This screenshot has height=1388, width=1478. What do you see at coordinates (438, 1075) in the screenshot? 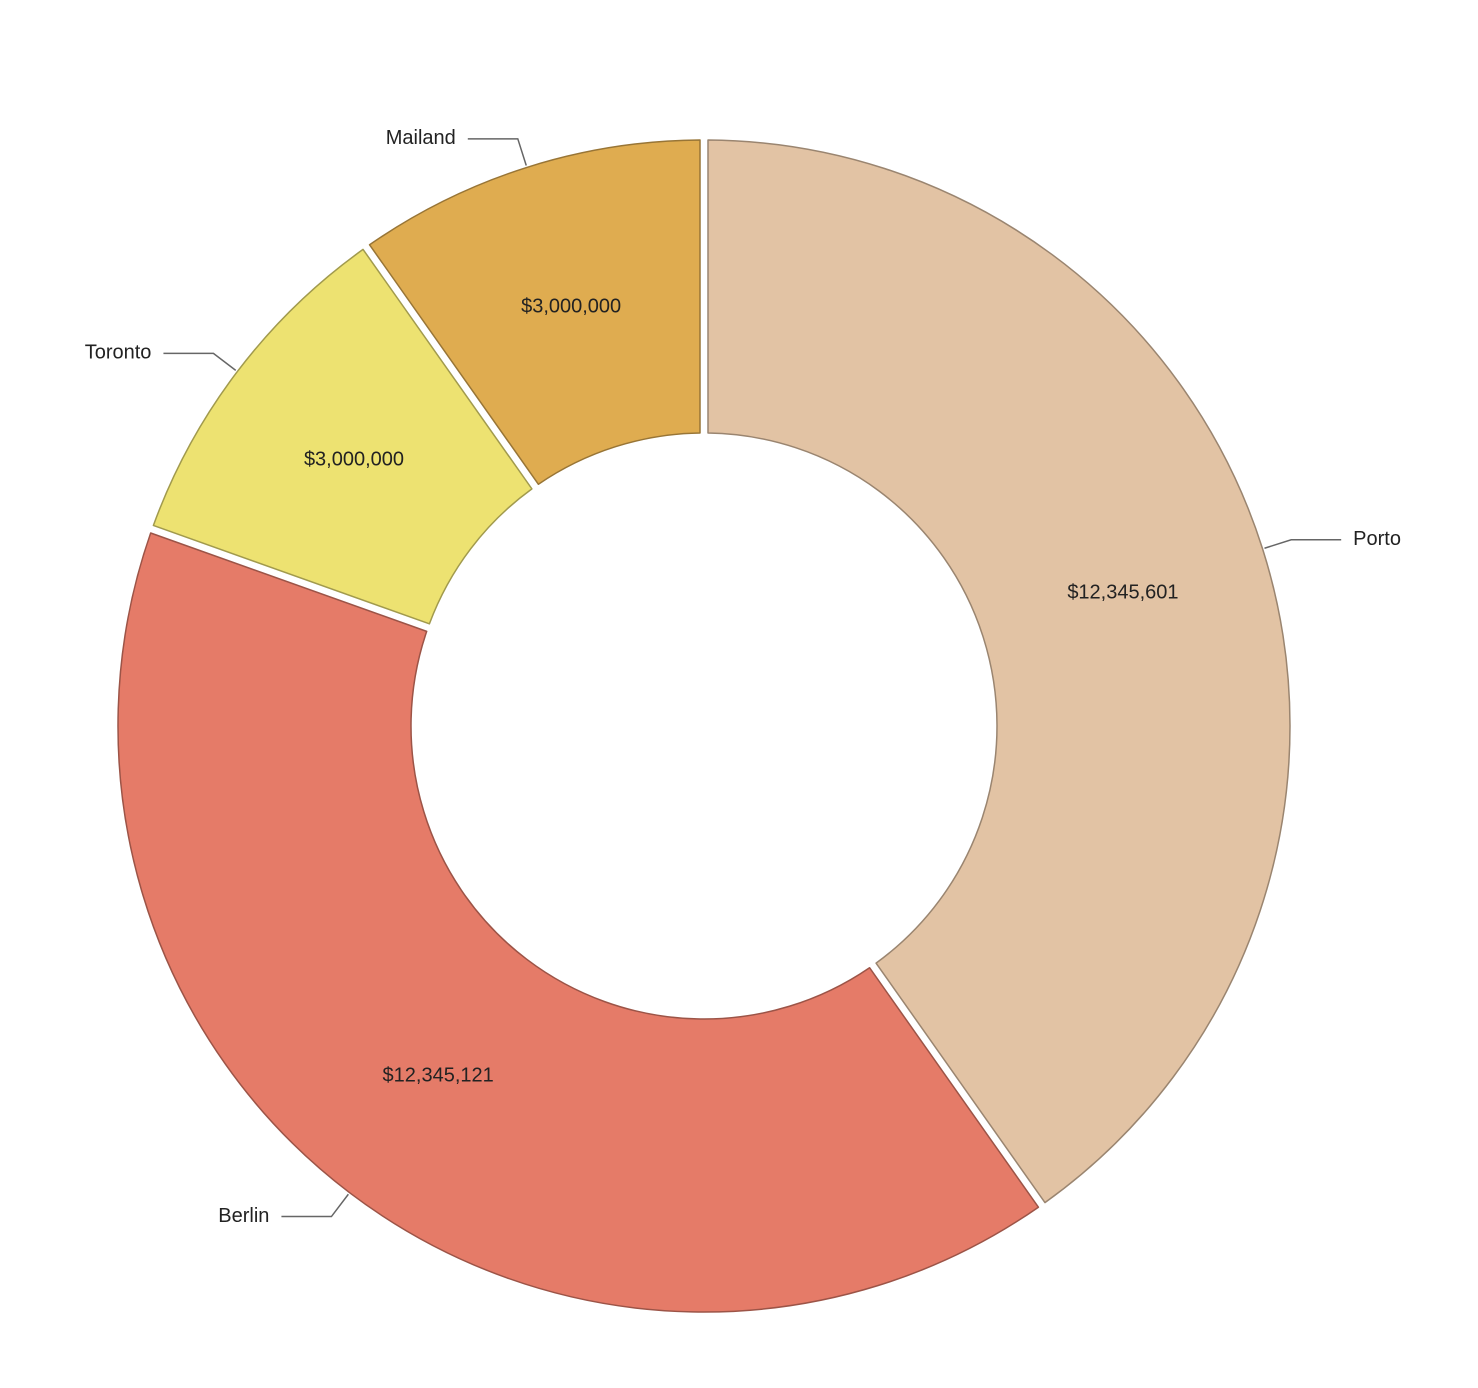
I see `value-label: $12,345,121` at bounding box center [438, 1075].